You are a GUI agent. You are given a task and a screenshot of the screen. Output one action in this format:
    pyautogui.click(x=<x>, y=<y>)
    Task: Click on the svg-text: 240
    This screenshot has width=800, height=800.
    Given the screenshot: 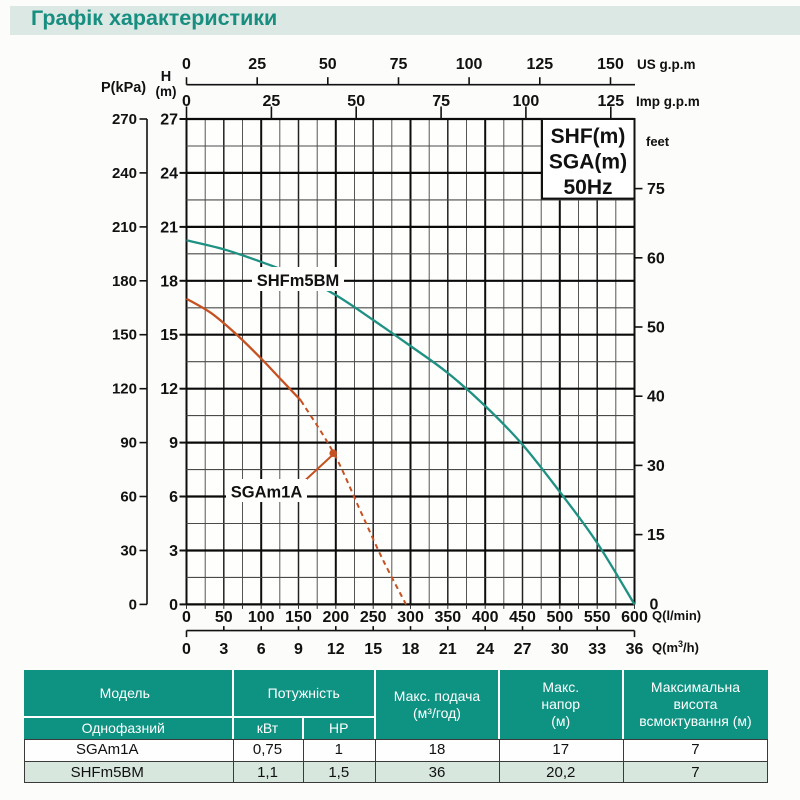 What is the action you would take?
    pyautogui.click(x=124, y=173)
    